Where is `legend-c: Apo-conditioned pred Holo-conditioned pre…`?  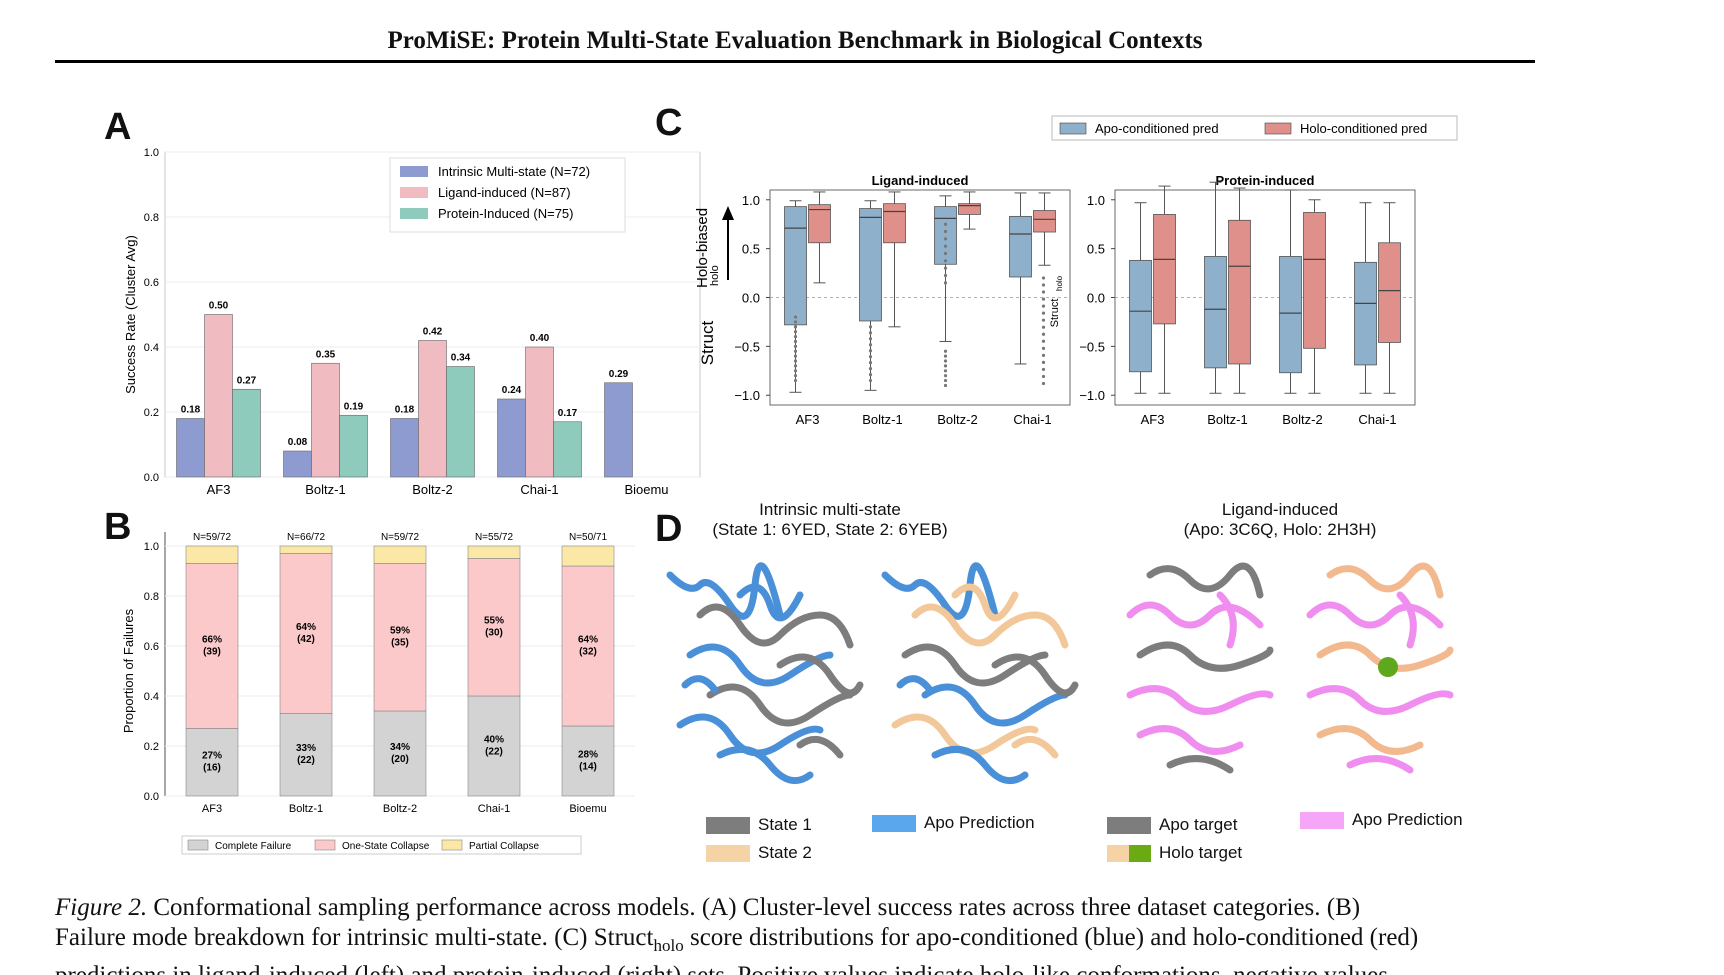 legend-c: Apo-conditioned pred Holo-conditioned pre… is located at coordinates (1254, 128).